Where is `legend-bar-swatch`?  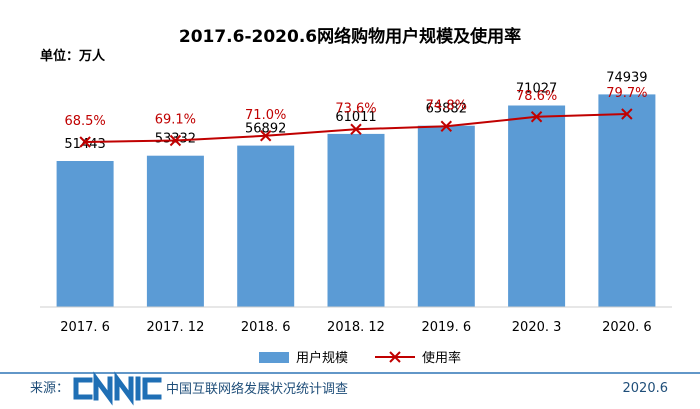
legend-bar-swatch is located at coordinates (274, 357).